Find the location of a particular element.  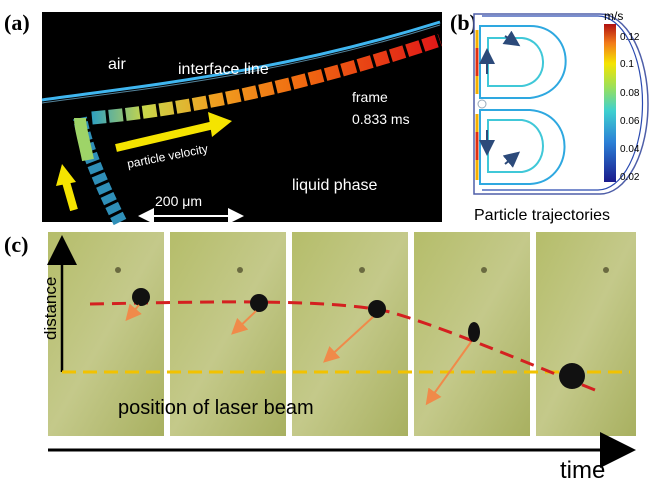

panel-b-letter: (b) is located at coordinates (463, 22).